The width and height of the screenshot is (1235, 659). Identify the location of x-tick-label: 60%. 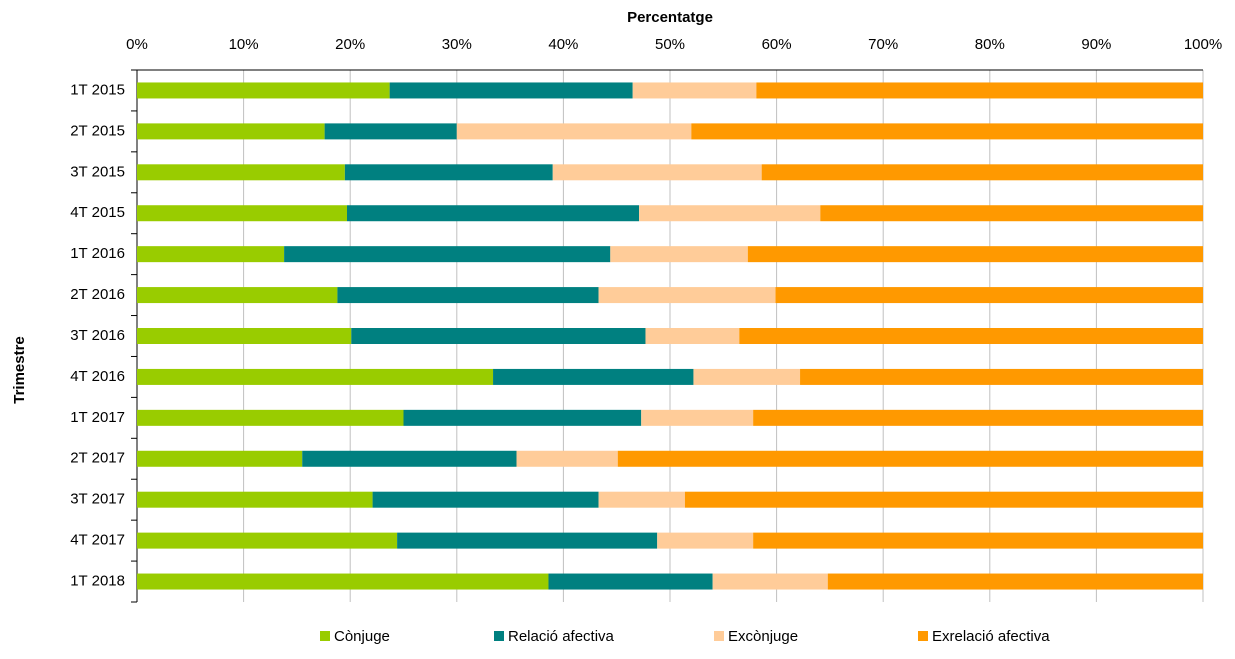
(777, 44).